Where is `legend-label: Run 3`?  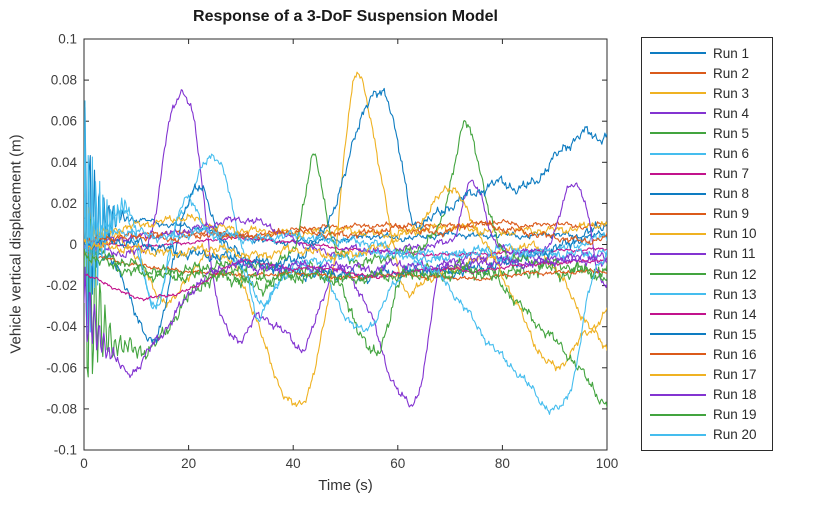
legend-label: Run 3 is located at coordinates (731, 93).